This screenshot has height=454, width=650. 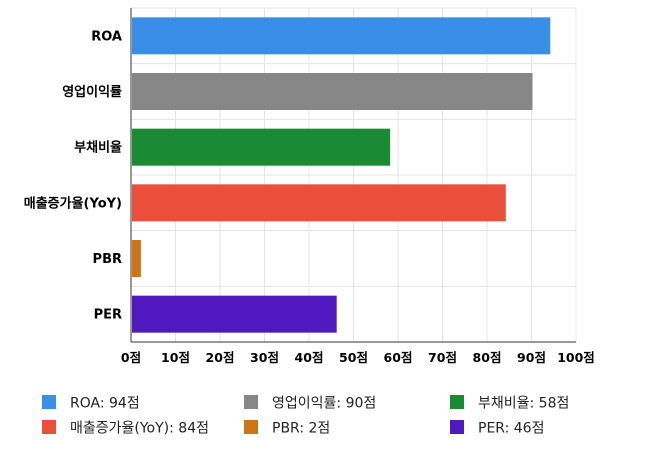 What do you see at coordinates (264, 357) in the screenshot?
I see `x-tick-label-3: 30점` at bounding box center [264, 357].